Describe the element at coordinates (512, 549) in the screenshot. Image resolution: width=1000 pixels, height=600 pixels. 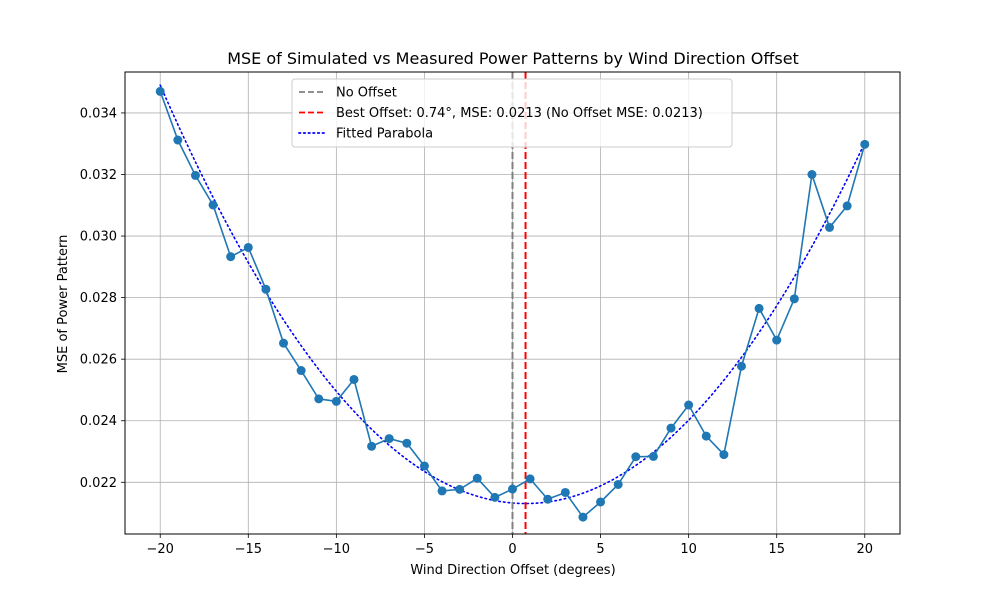
I see `x-tick-label: 0` at that location.